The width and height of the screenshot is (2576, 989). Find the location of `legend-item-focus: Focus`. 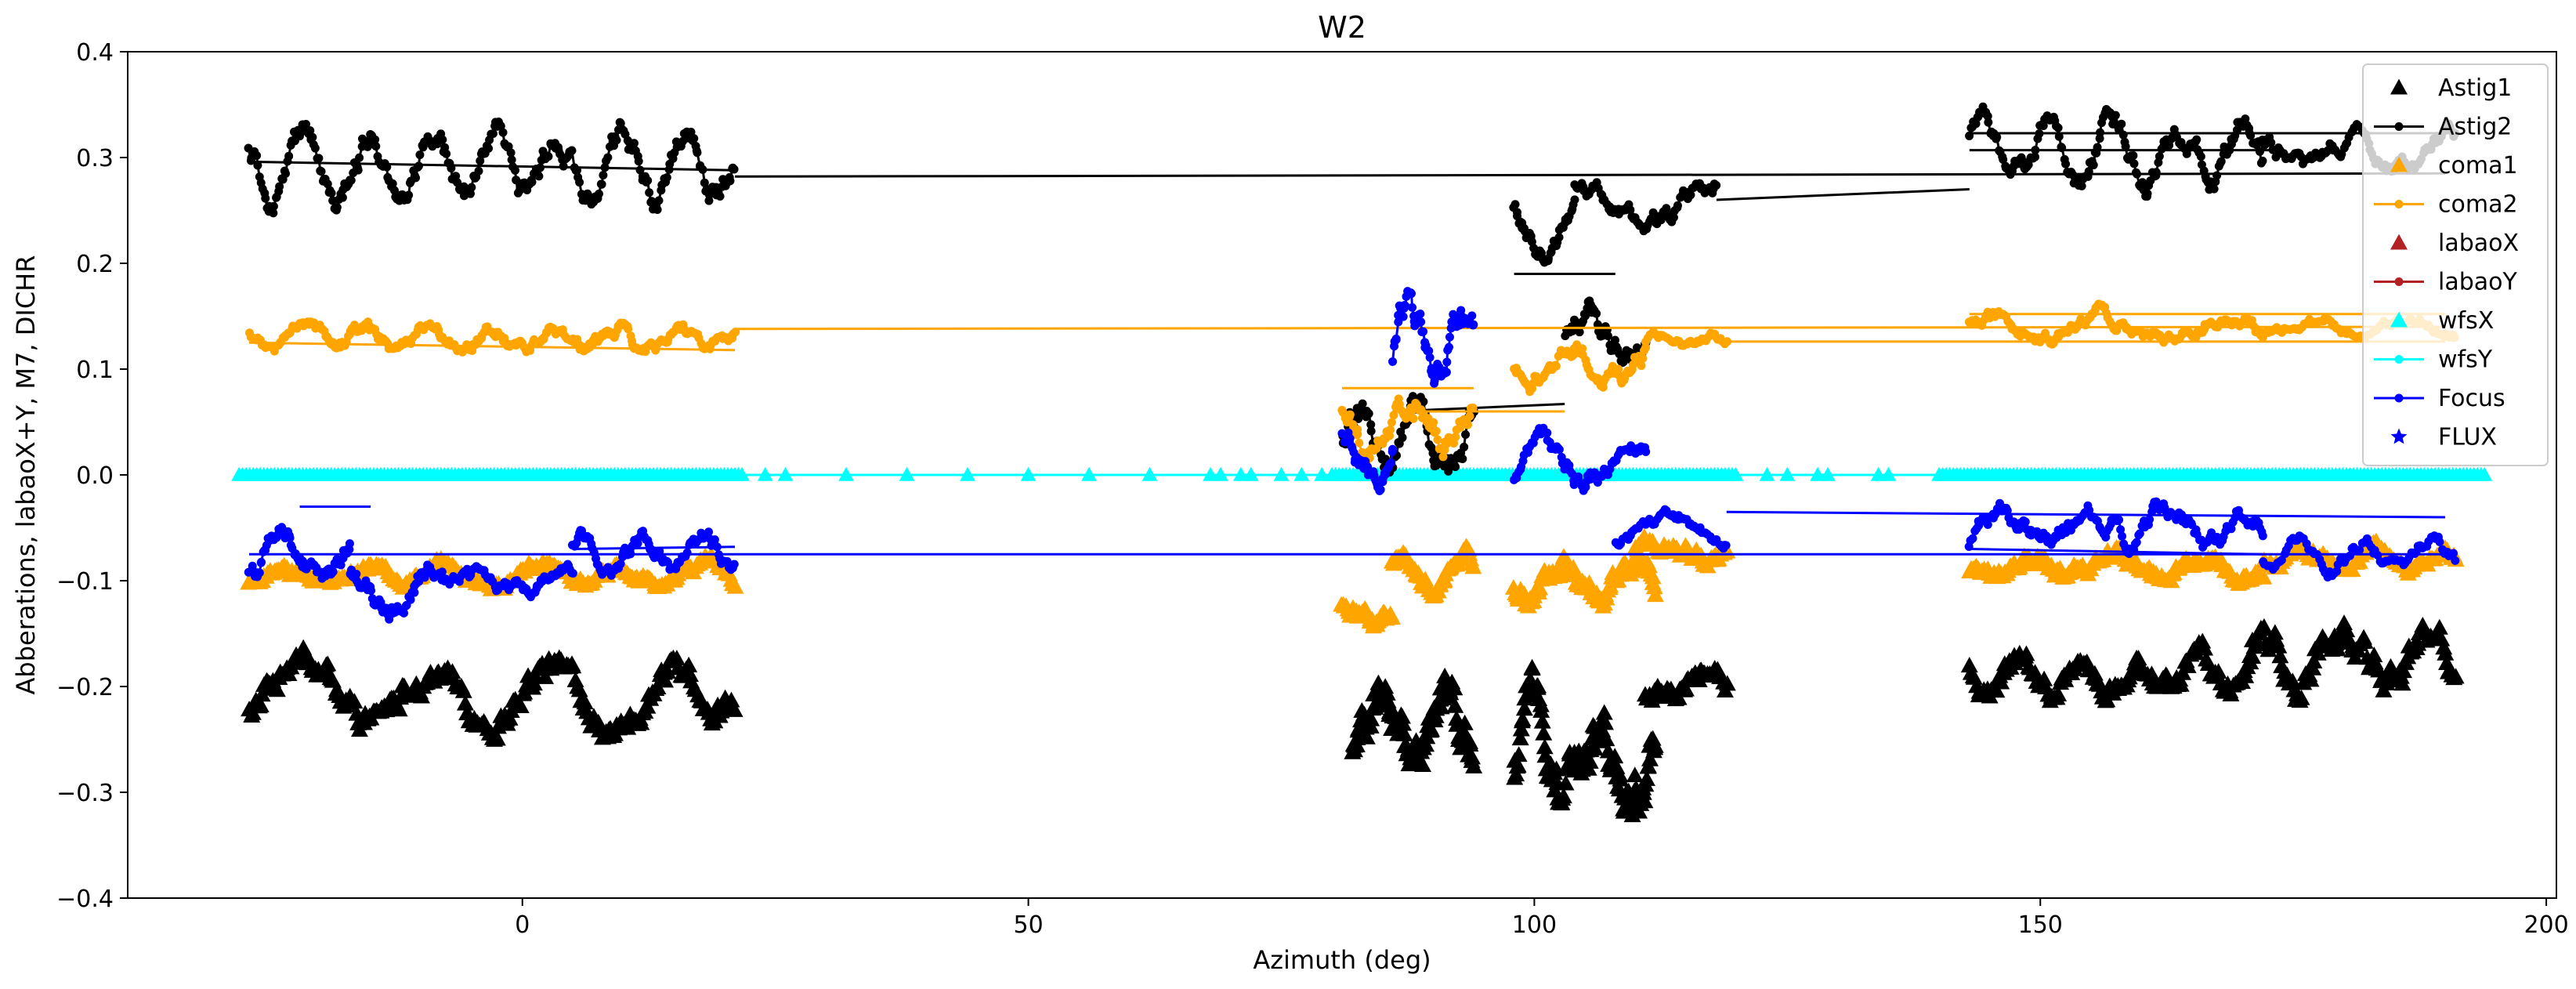

legend-item-focus: Focus is located at coordinates (2440, 398).